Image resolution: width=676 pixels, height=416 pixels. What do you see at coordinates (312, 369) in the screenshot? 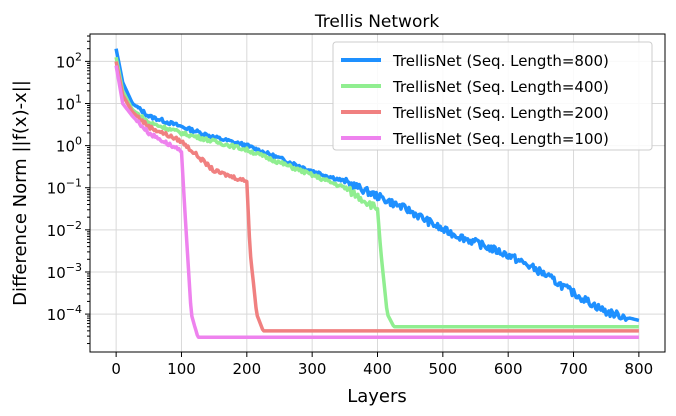
I see `x-tick-label: 300` at bounding box center [312, 369].